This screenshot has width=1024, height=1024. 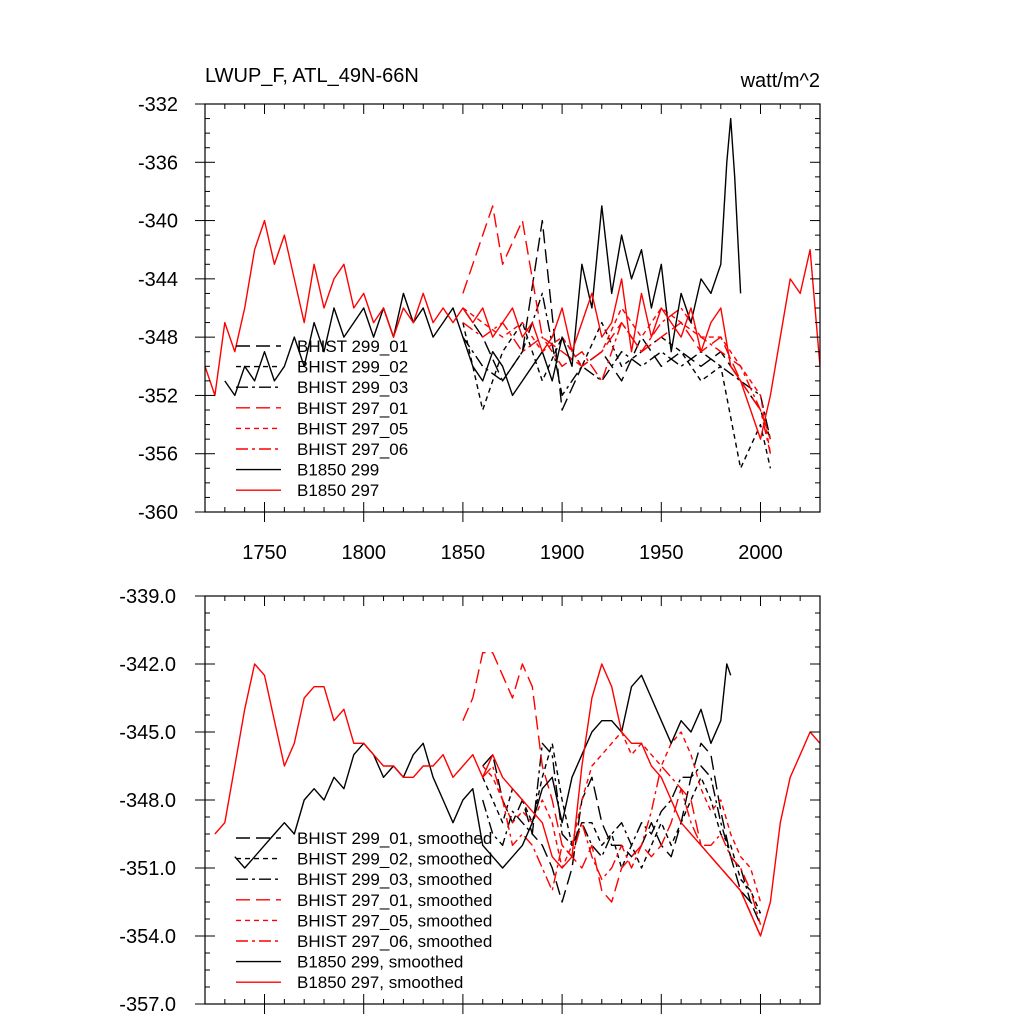 I want to click on legend-label-6: B1850 299, smoothed, so click(x=380, y=962).